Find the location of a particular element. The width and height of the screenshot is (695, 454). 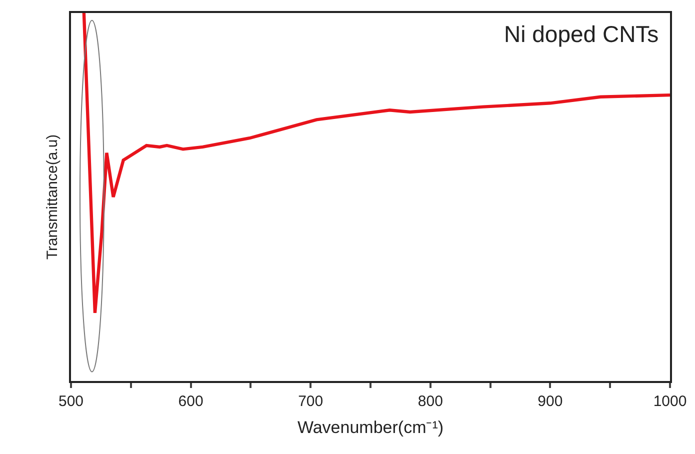

x-tick-label: 1000 is located at coordinates (670, 401).